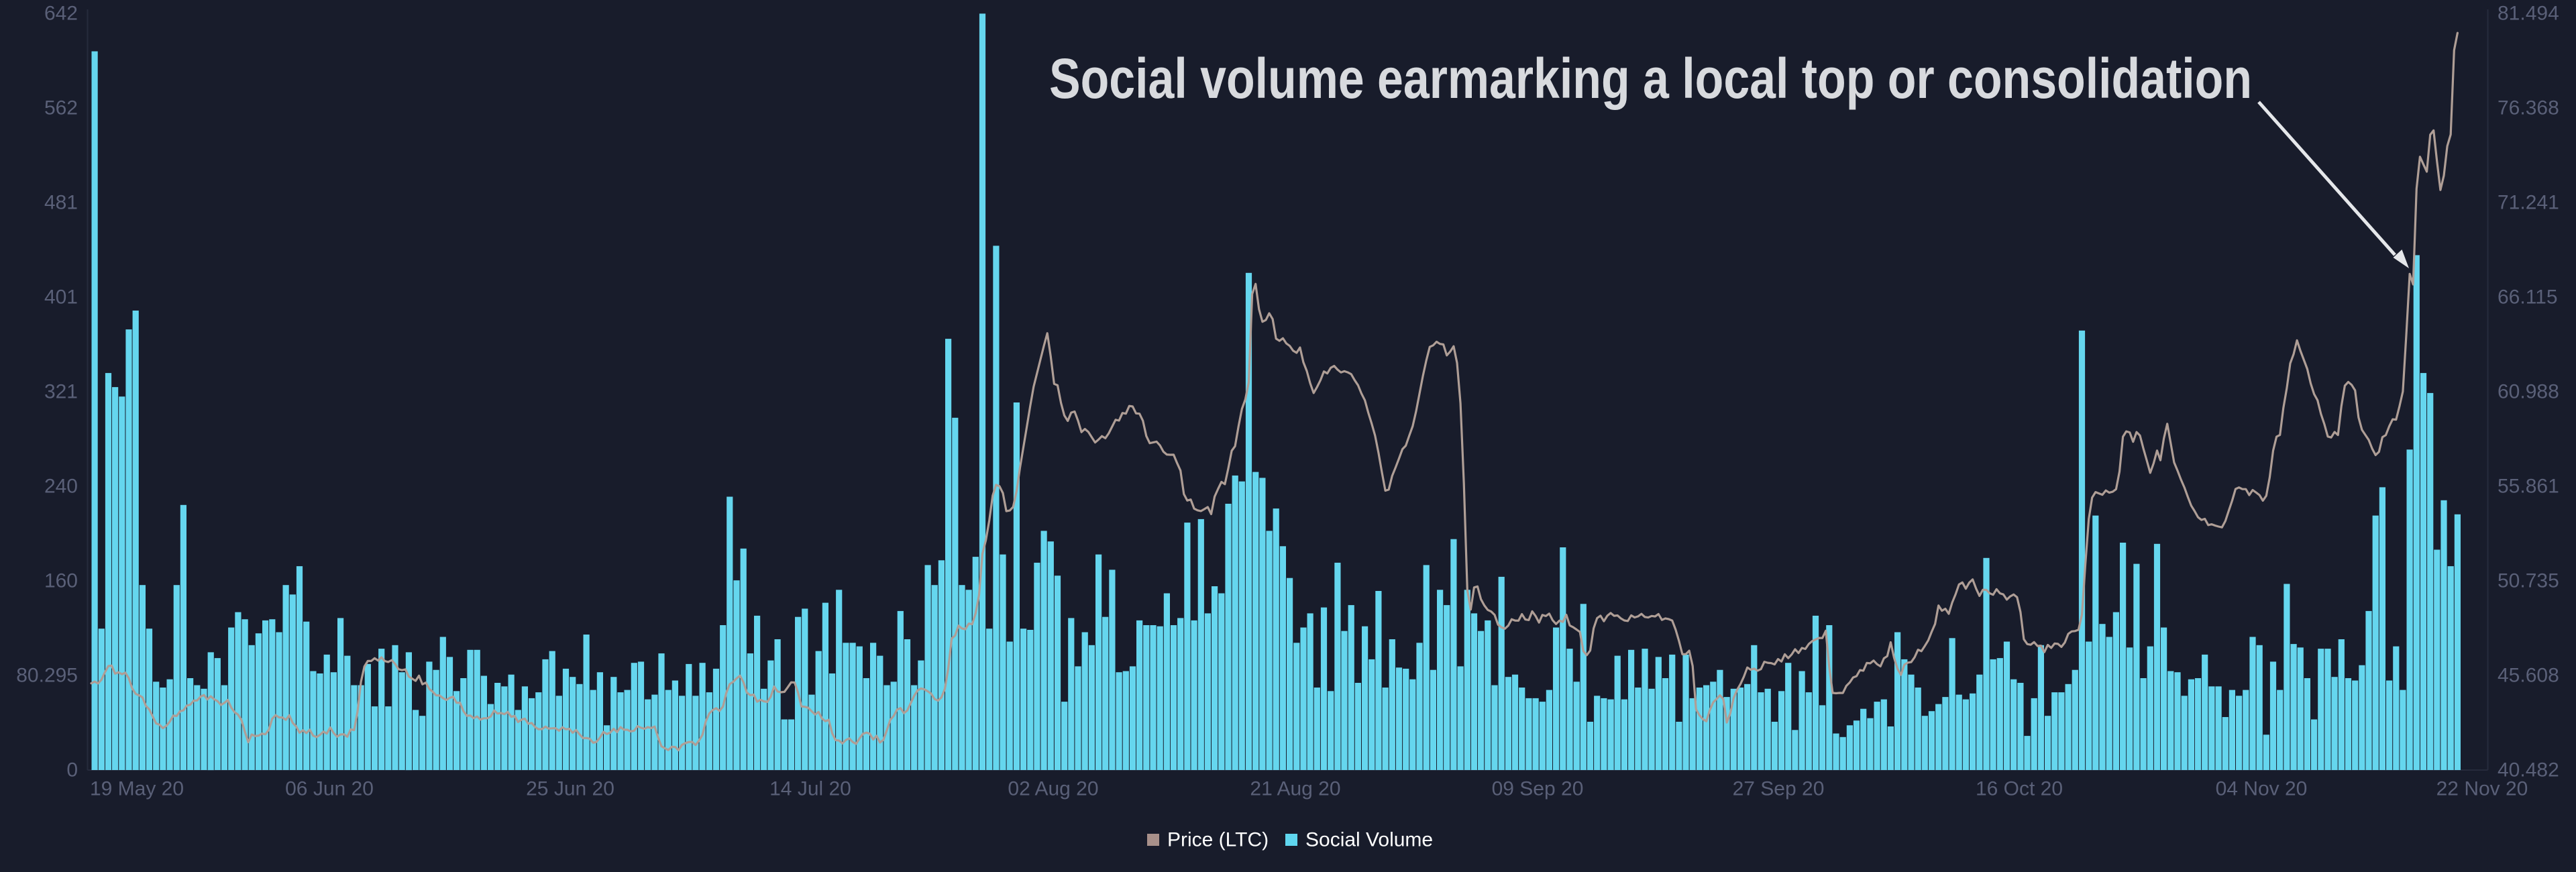 Image resolution: width=2576 pixels, height=872 pixels. I want to click on svg-text: 02 Aug 20, so click(1053, 789).